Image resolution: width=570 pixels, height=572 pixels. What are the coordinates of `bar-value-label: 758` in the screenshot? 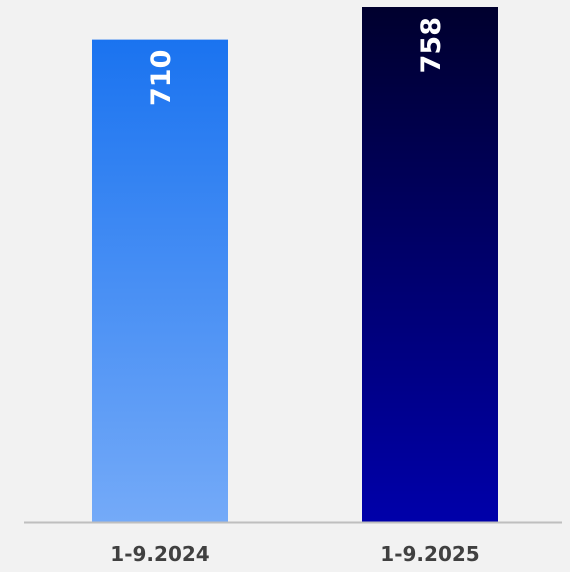 It's located at (431, 45).